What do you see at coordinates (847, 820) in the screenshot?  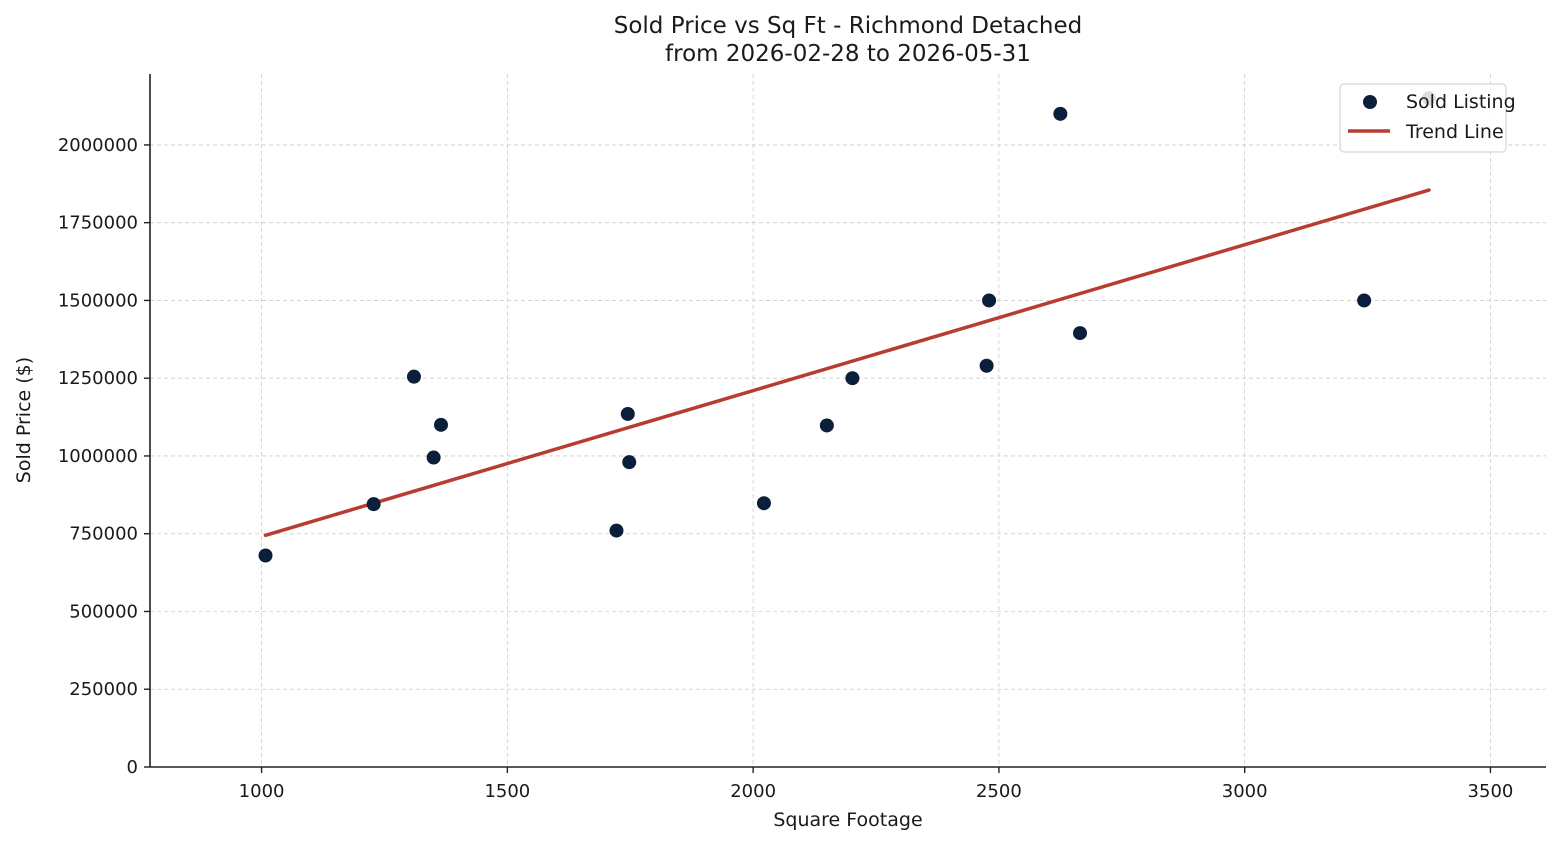 I see `x-axis-label: Square Footage` at bounding box center [847, 820].